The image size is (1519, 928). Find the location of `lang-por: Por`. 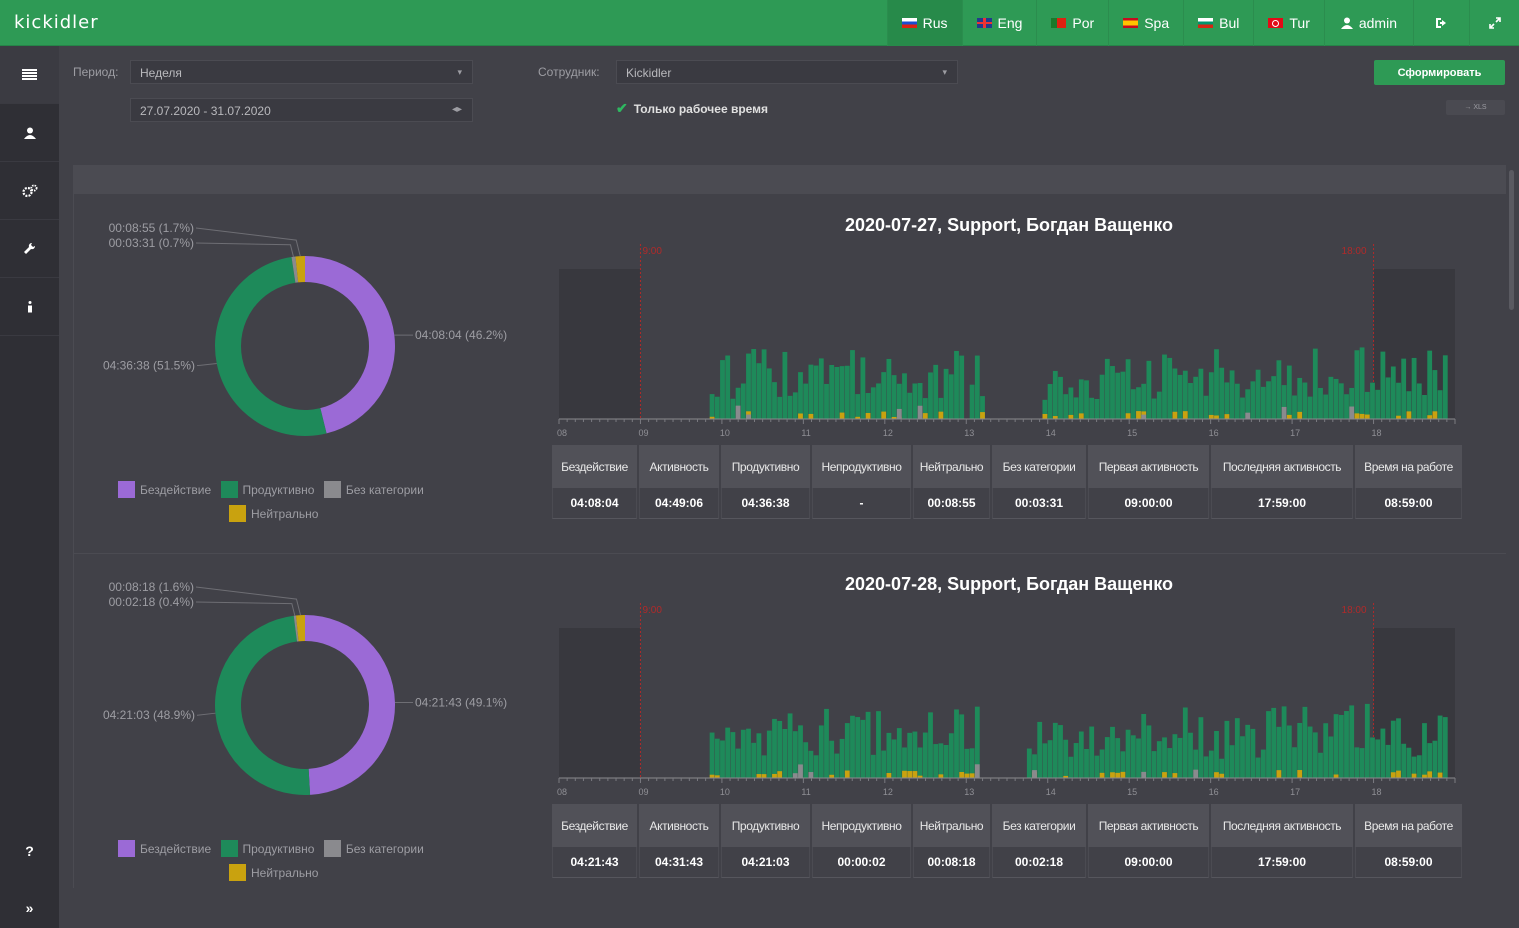

lang-por: Por is located at coordinates (1072, 23).